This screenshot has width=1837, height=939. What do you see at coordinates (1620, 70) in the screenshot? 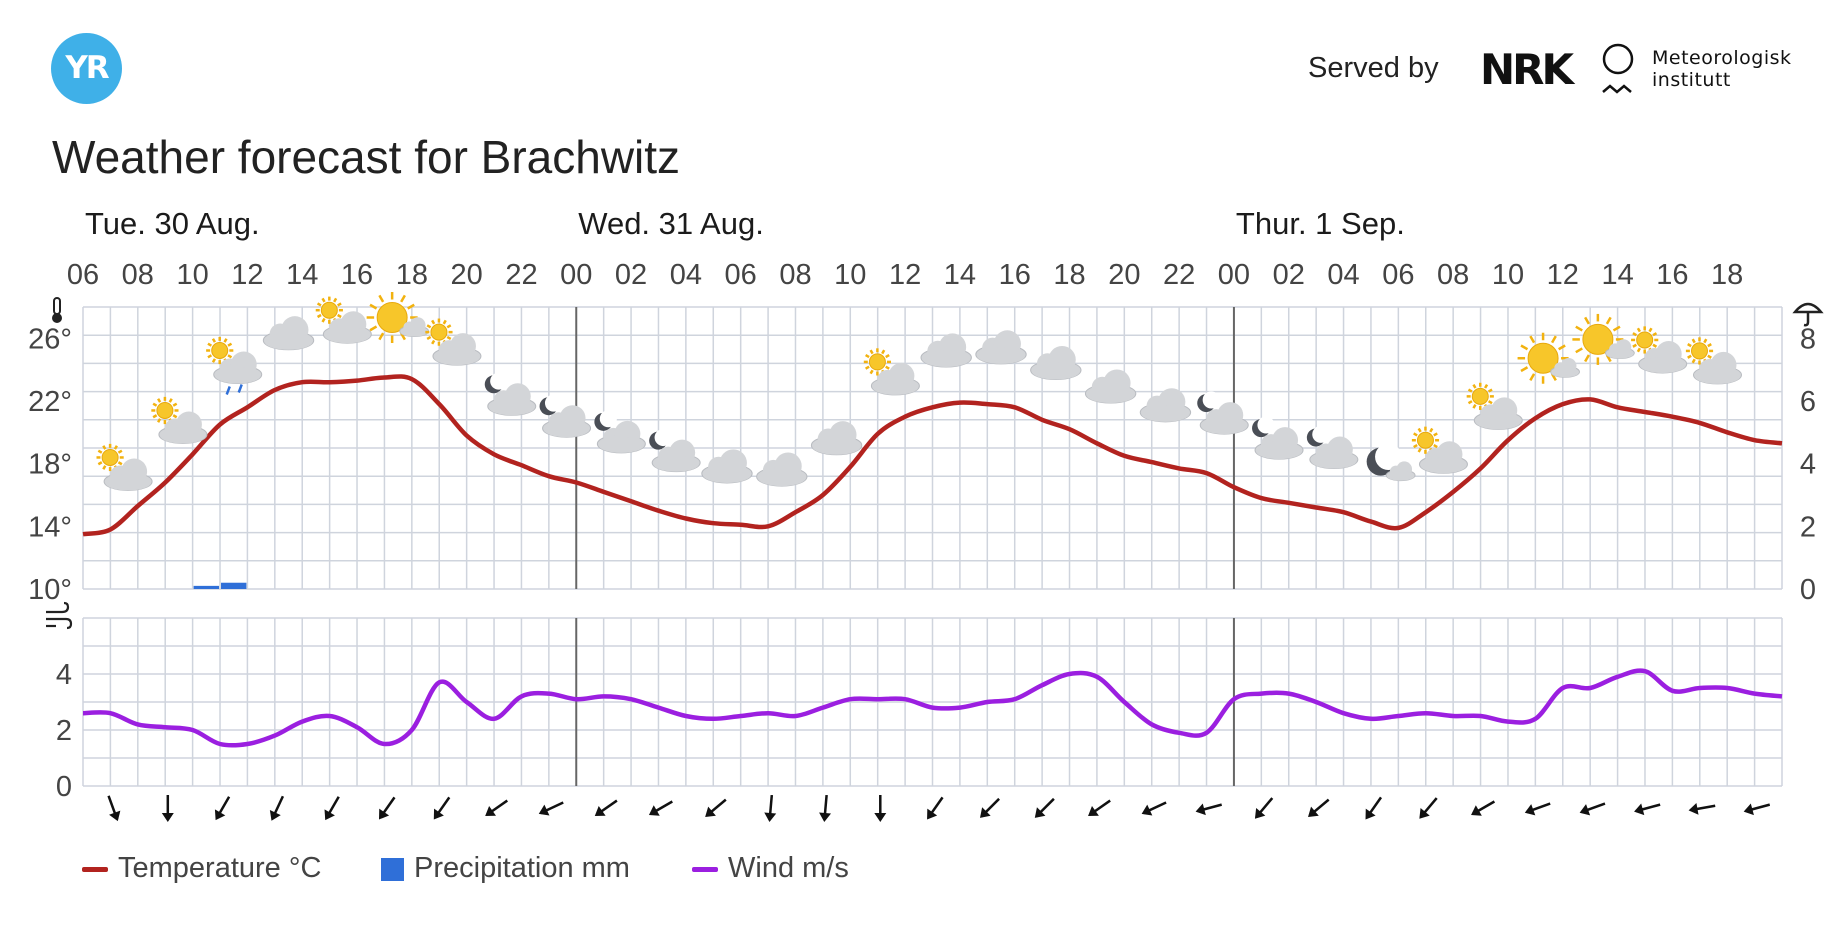
I see `met-institute-logo-icon` at bounding box center [1620, 70].